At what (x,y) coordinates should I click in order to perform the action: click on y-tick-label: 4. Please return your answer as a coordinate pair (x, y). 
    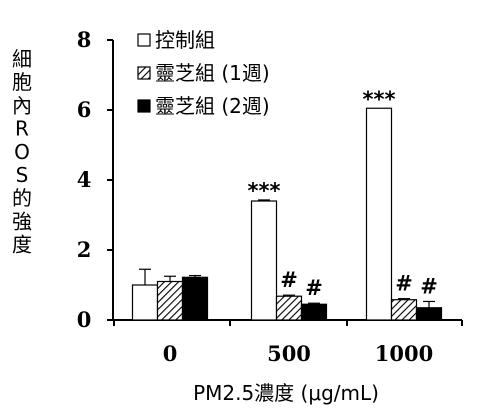
    Looking at the image, I should click on (84, 179).